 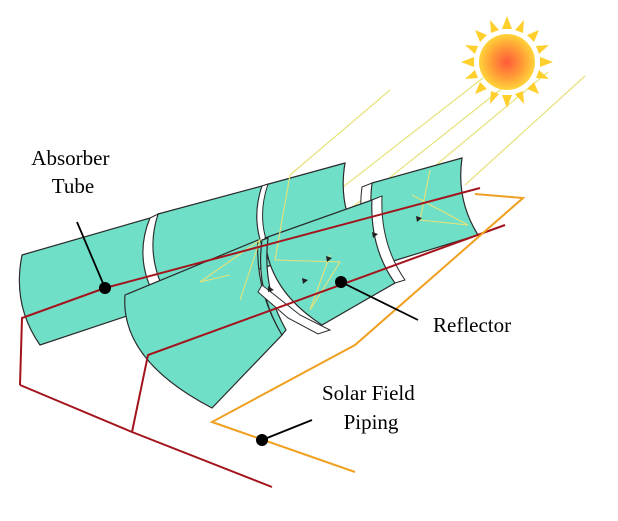 I want to click on header-pipe, so click(x=146, y=436).